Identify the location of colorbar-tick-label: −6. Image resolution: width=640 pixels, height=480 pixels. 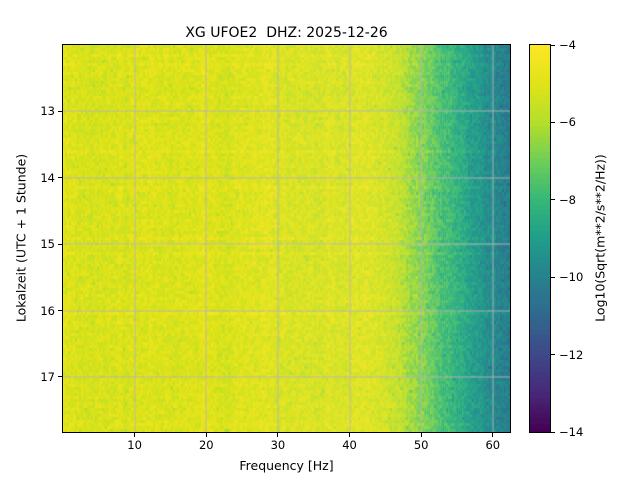
(567, 122).